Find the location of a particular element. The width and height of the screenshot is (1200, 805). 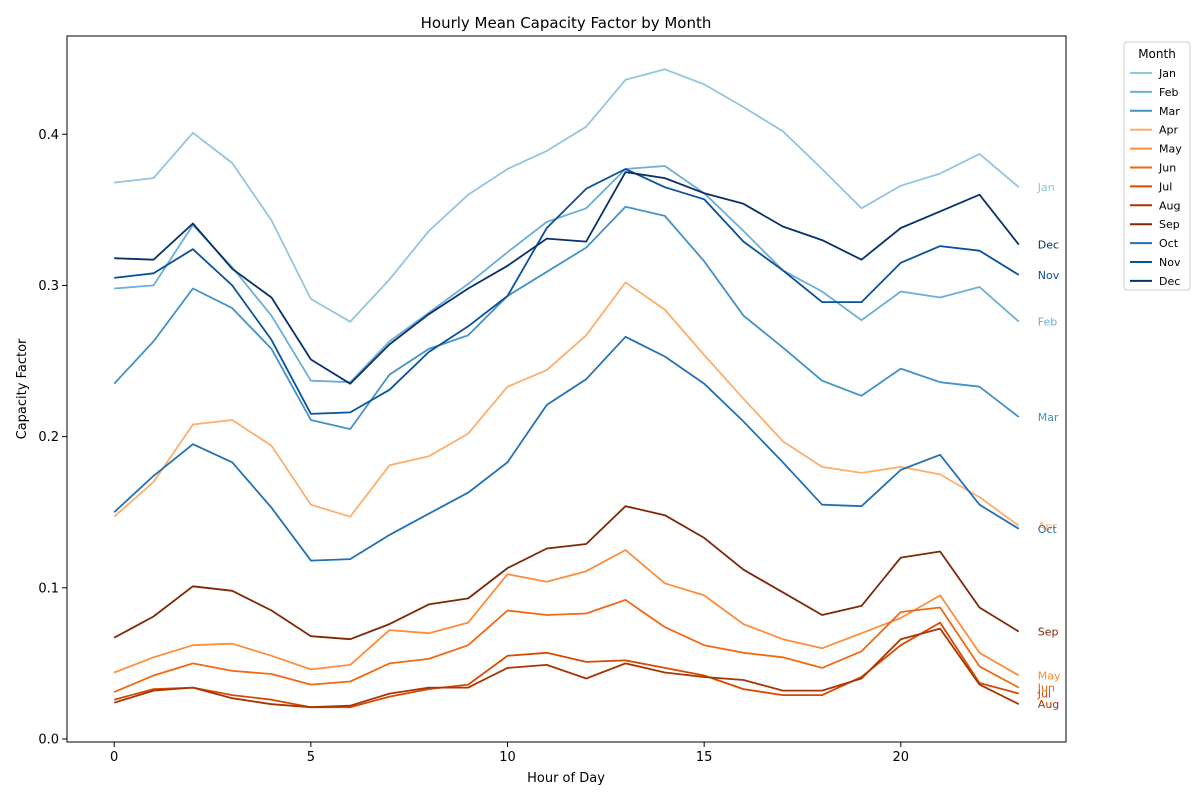

y-tick-label: 0.1 is located at coordinates (48, 588).